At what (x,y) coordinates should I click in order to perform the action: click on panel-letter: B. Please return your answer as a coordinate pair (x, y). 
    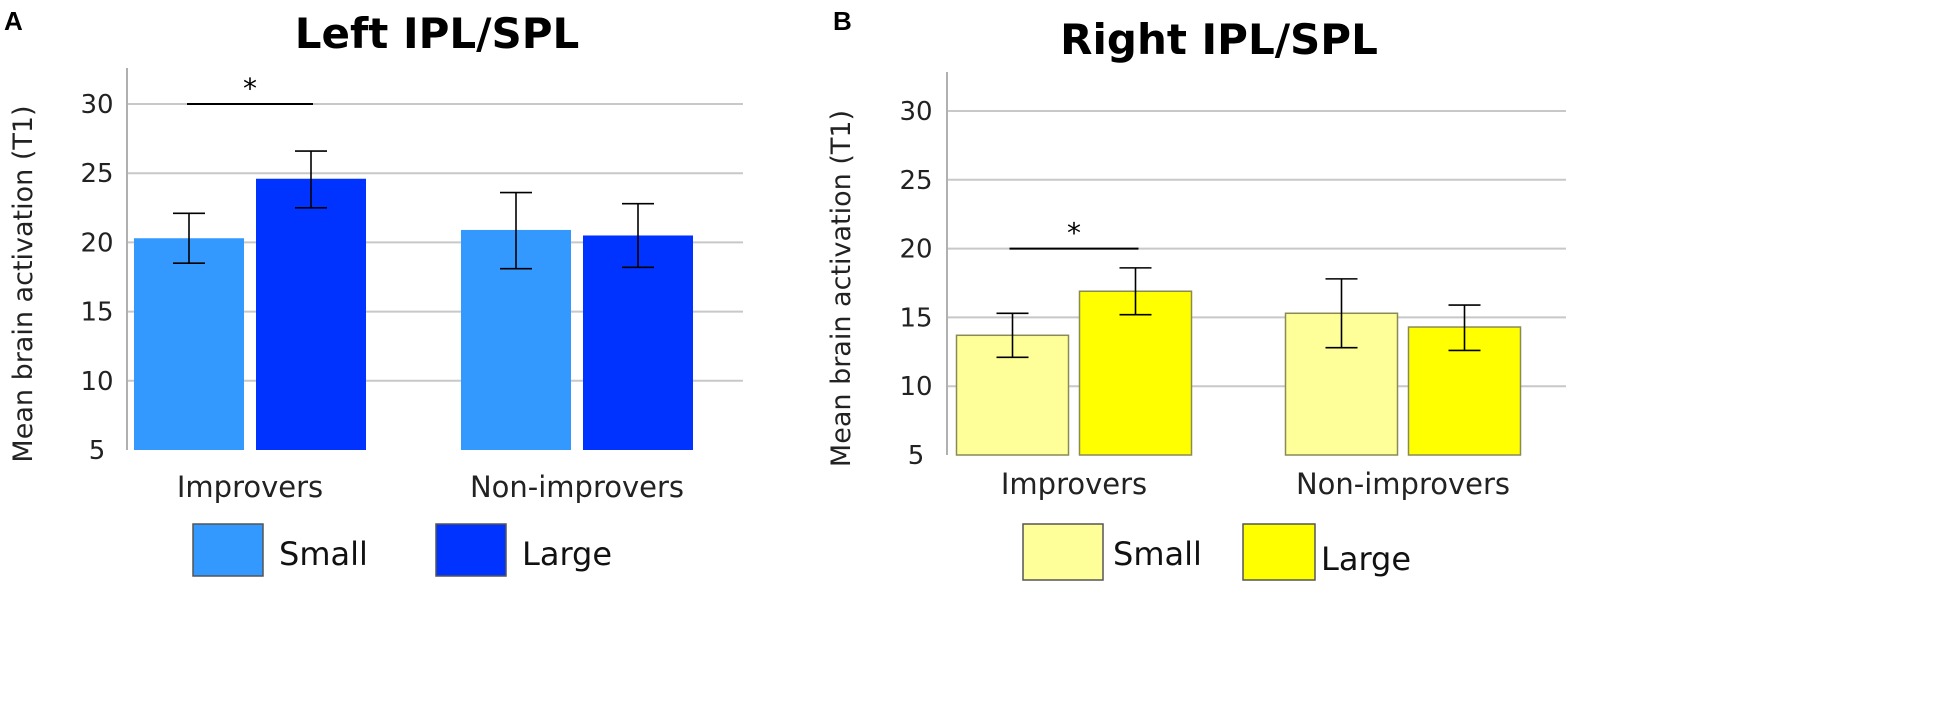
    Looking at the image, I should click on (842, 21).